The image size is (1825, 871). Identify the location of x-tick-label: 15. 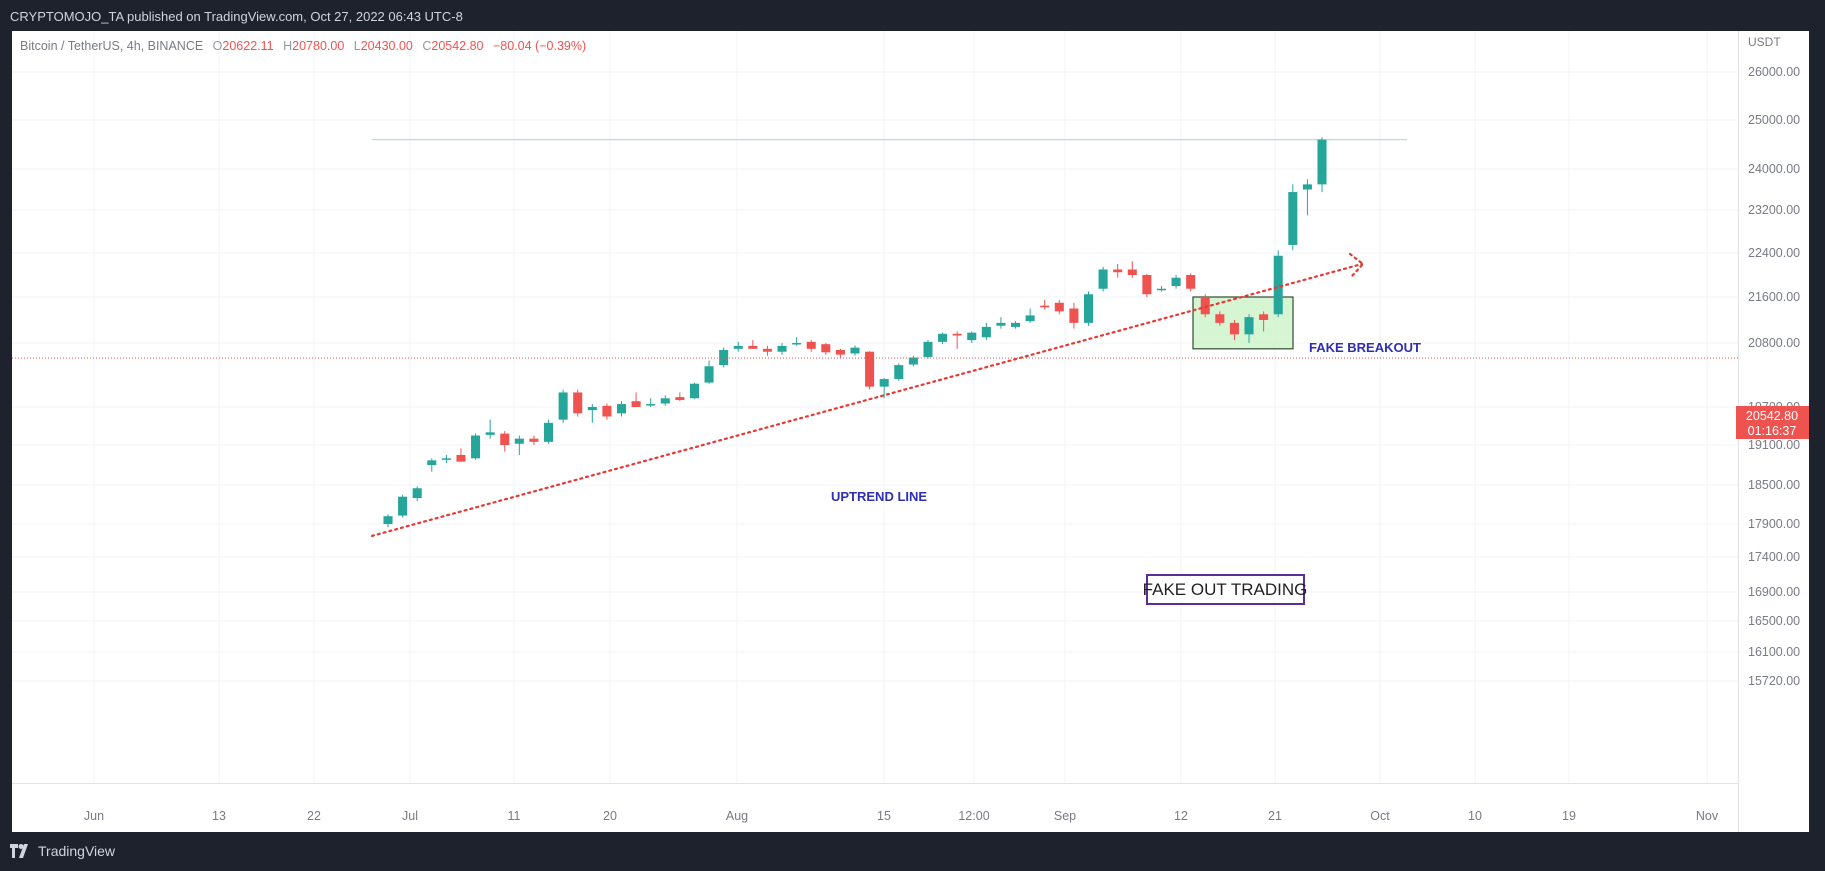
(884, 816).